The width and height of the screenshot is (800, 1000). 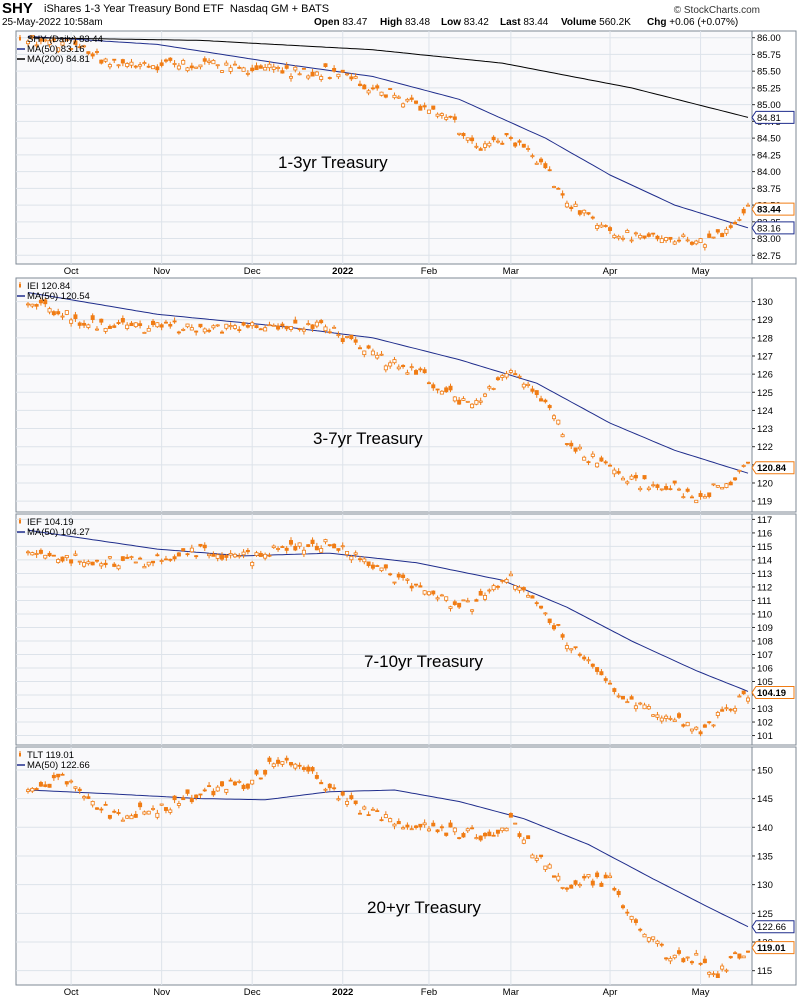 I want to click on y-tick-label: 135, so click(x=765, y=856).